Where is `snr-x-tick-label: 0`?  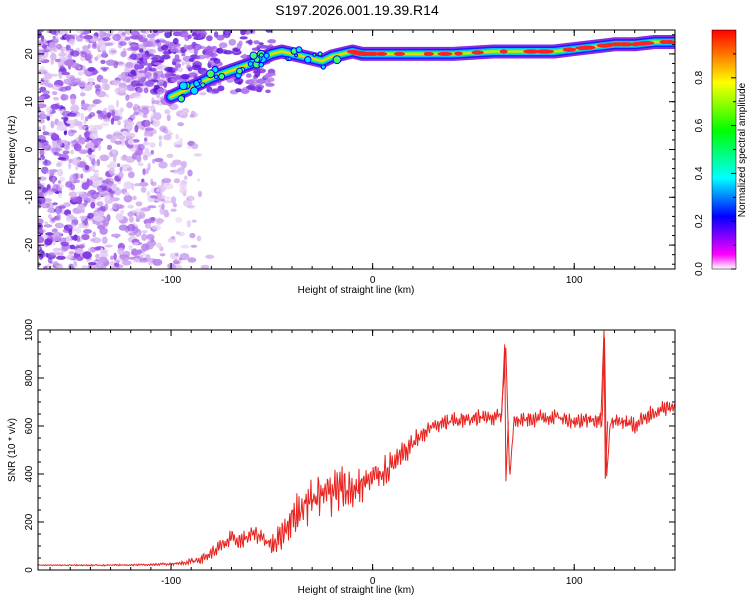
snr-x-tick-label: 0 is located at coordinates (373, 581).